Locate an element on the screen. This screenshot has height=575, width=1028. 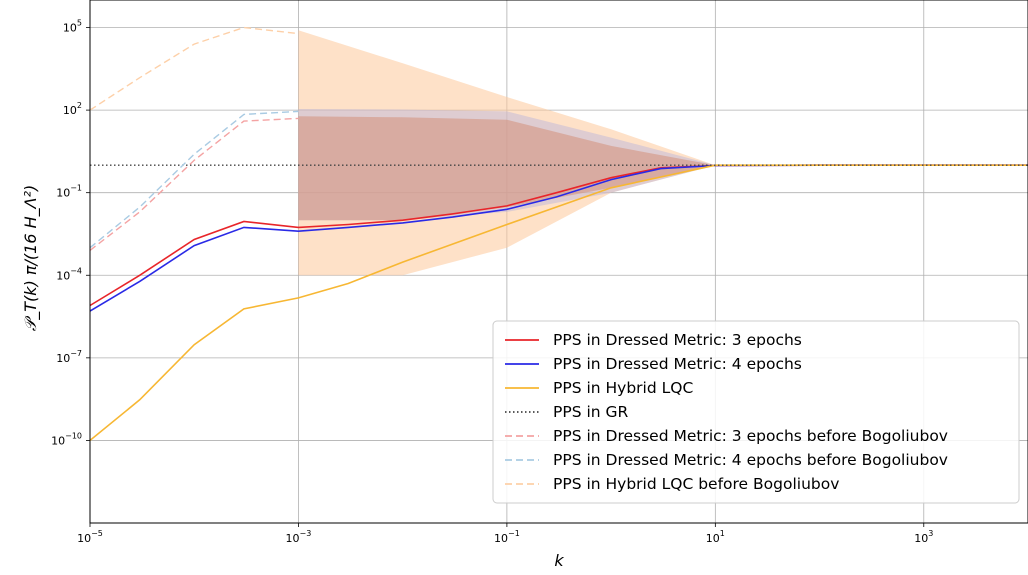
y-tick-label: 10⁵ is located at coordinates (72, 27).